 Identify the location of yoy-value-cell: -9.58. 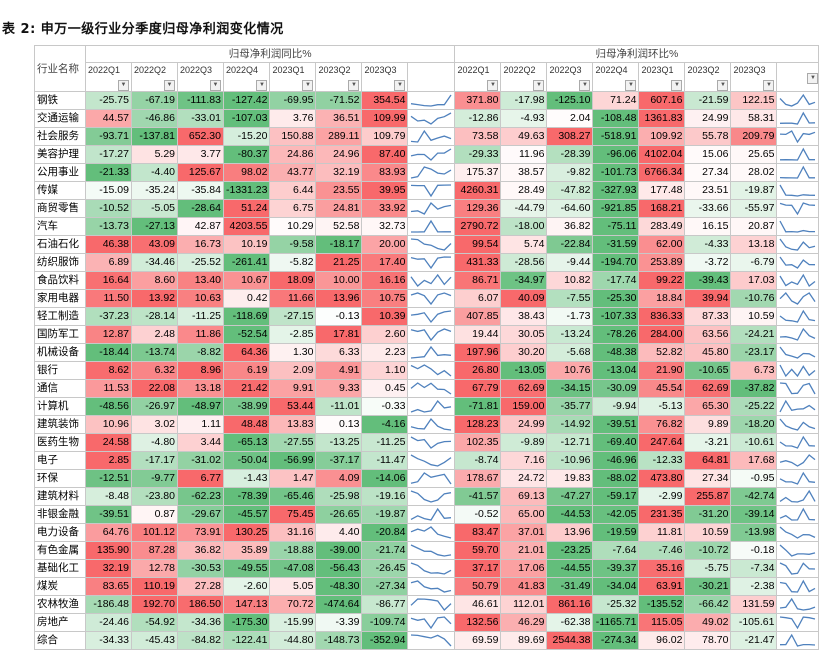
(293, 244).